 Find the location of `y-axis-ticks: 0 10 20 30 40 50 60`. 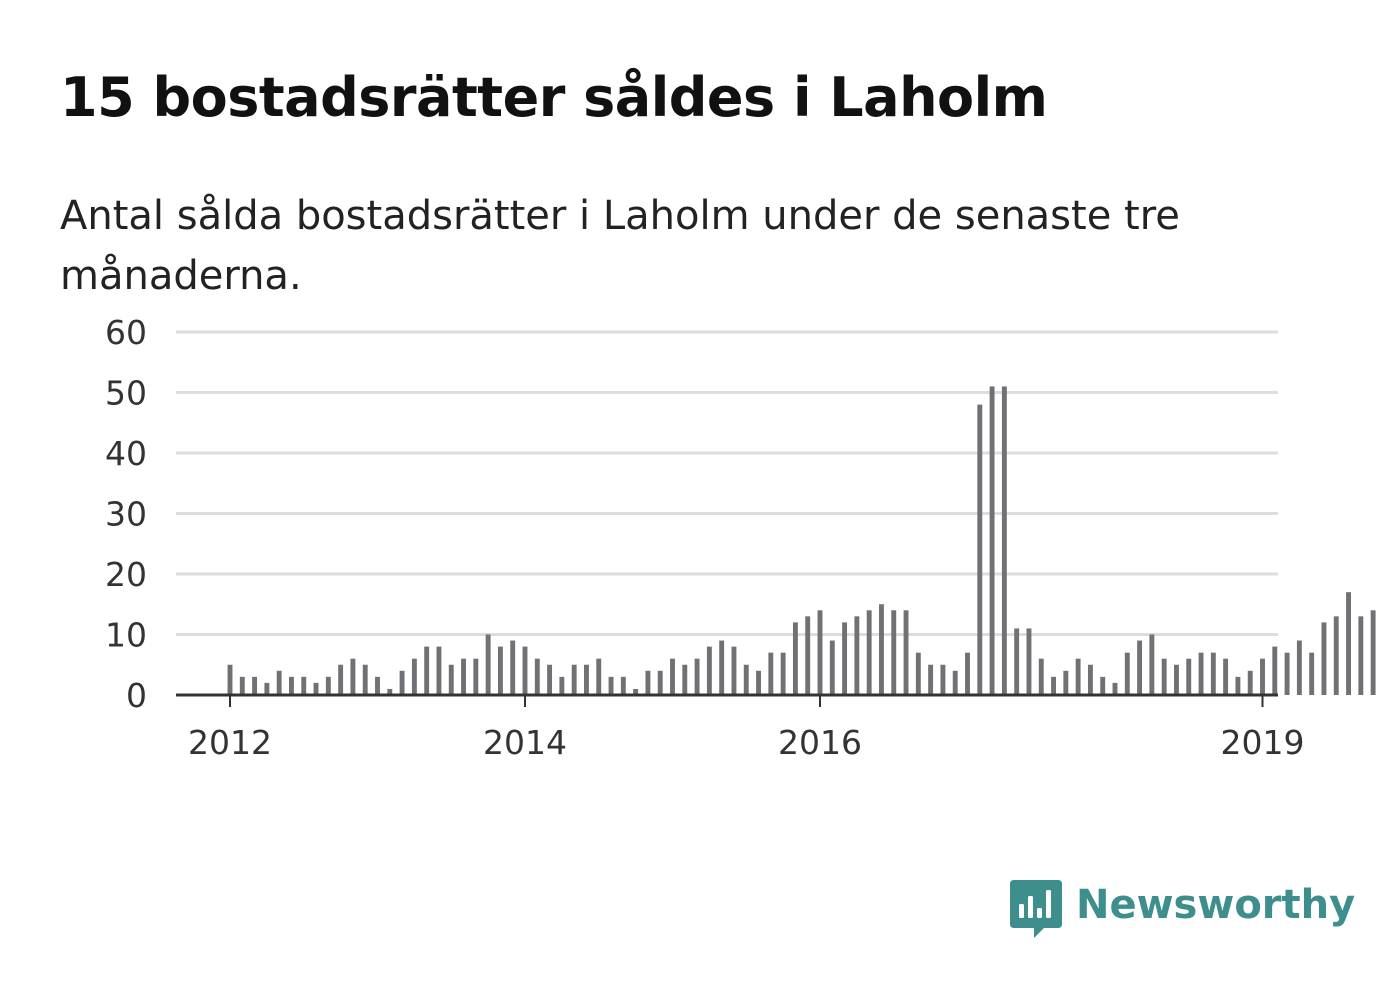

y-axis-ticks: 0 10 20 30 40 50 60 is located at coordinates (126, 514).